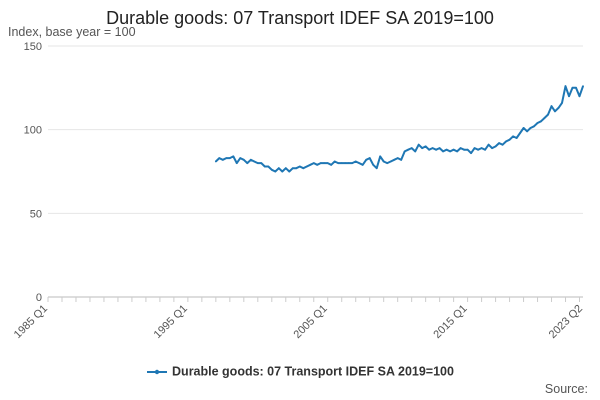 The width and height of the screenshot is (600, 400). What do you see at coordinates (171, 322) in the screenshot?
I see `x-tick-label: 1995 Q1` at bounding box center [171, 322].